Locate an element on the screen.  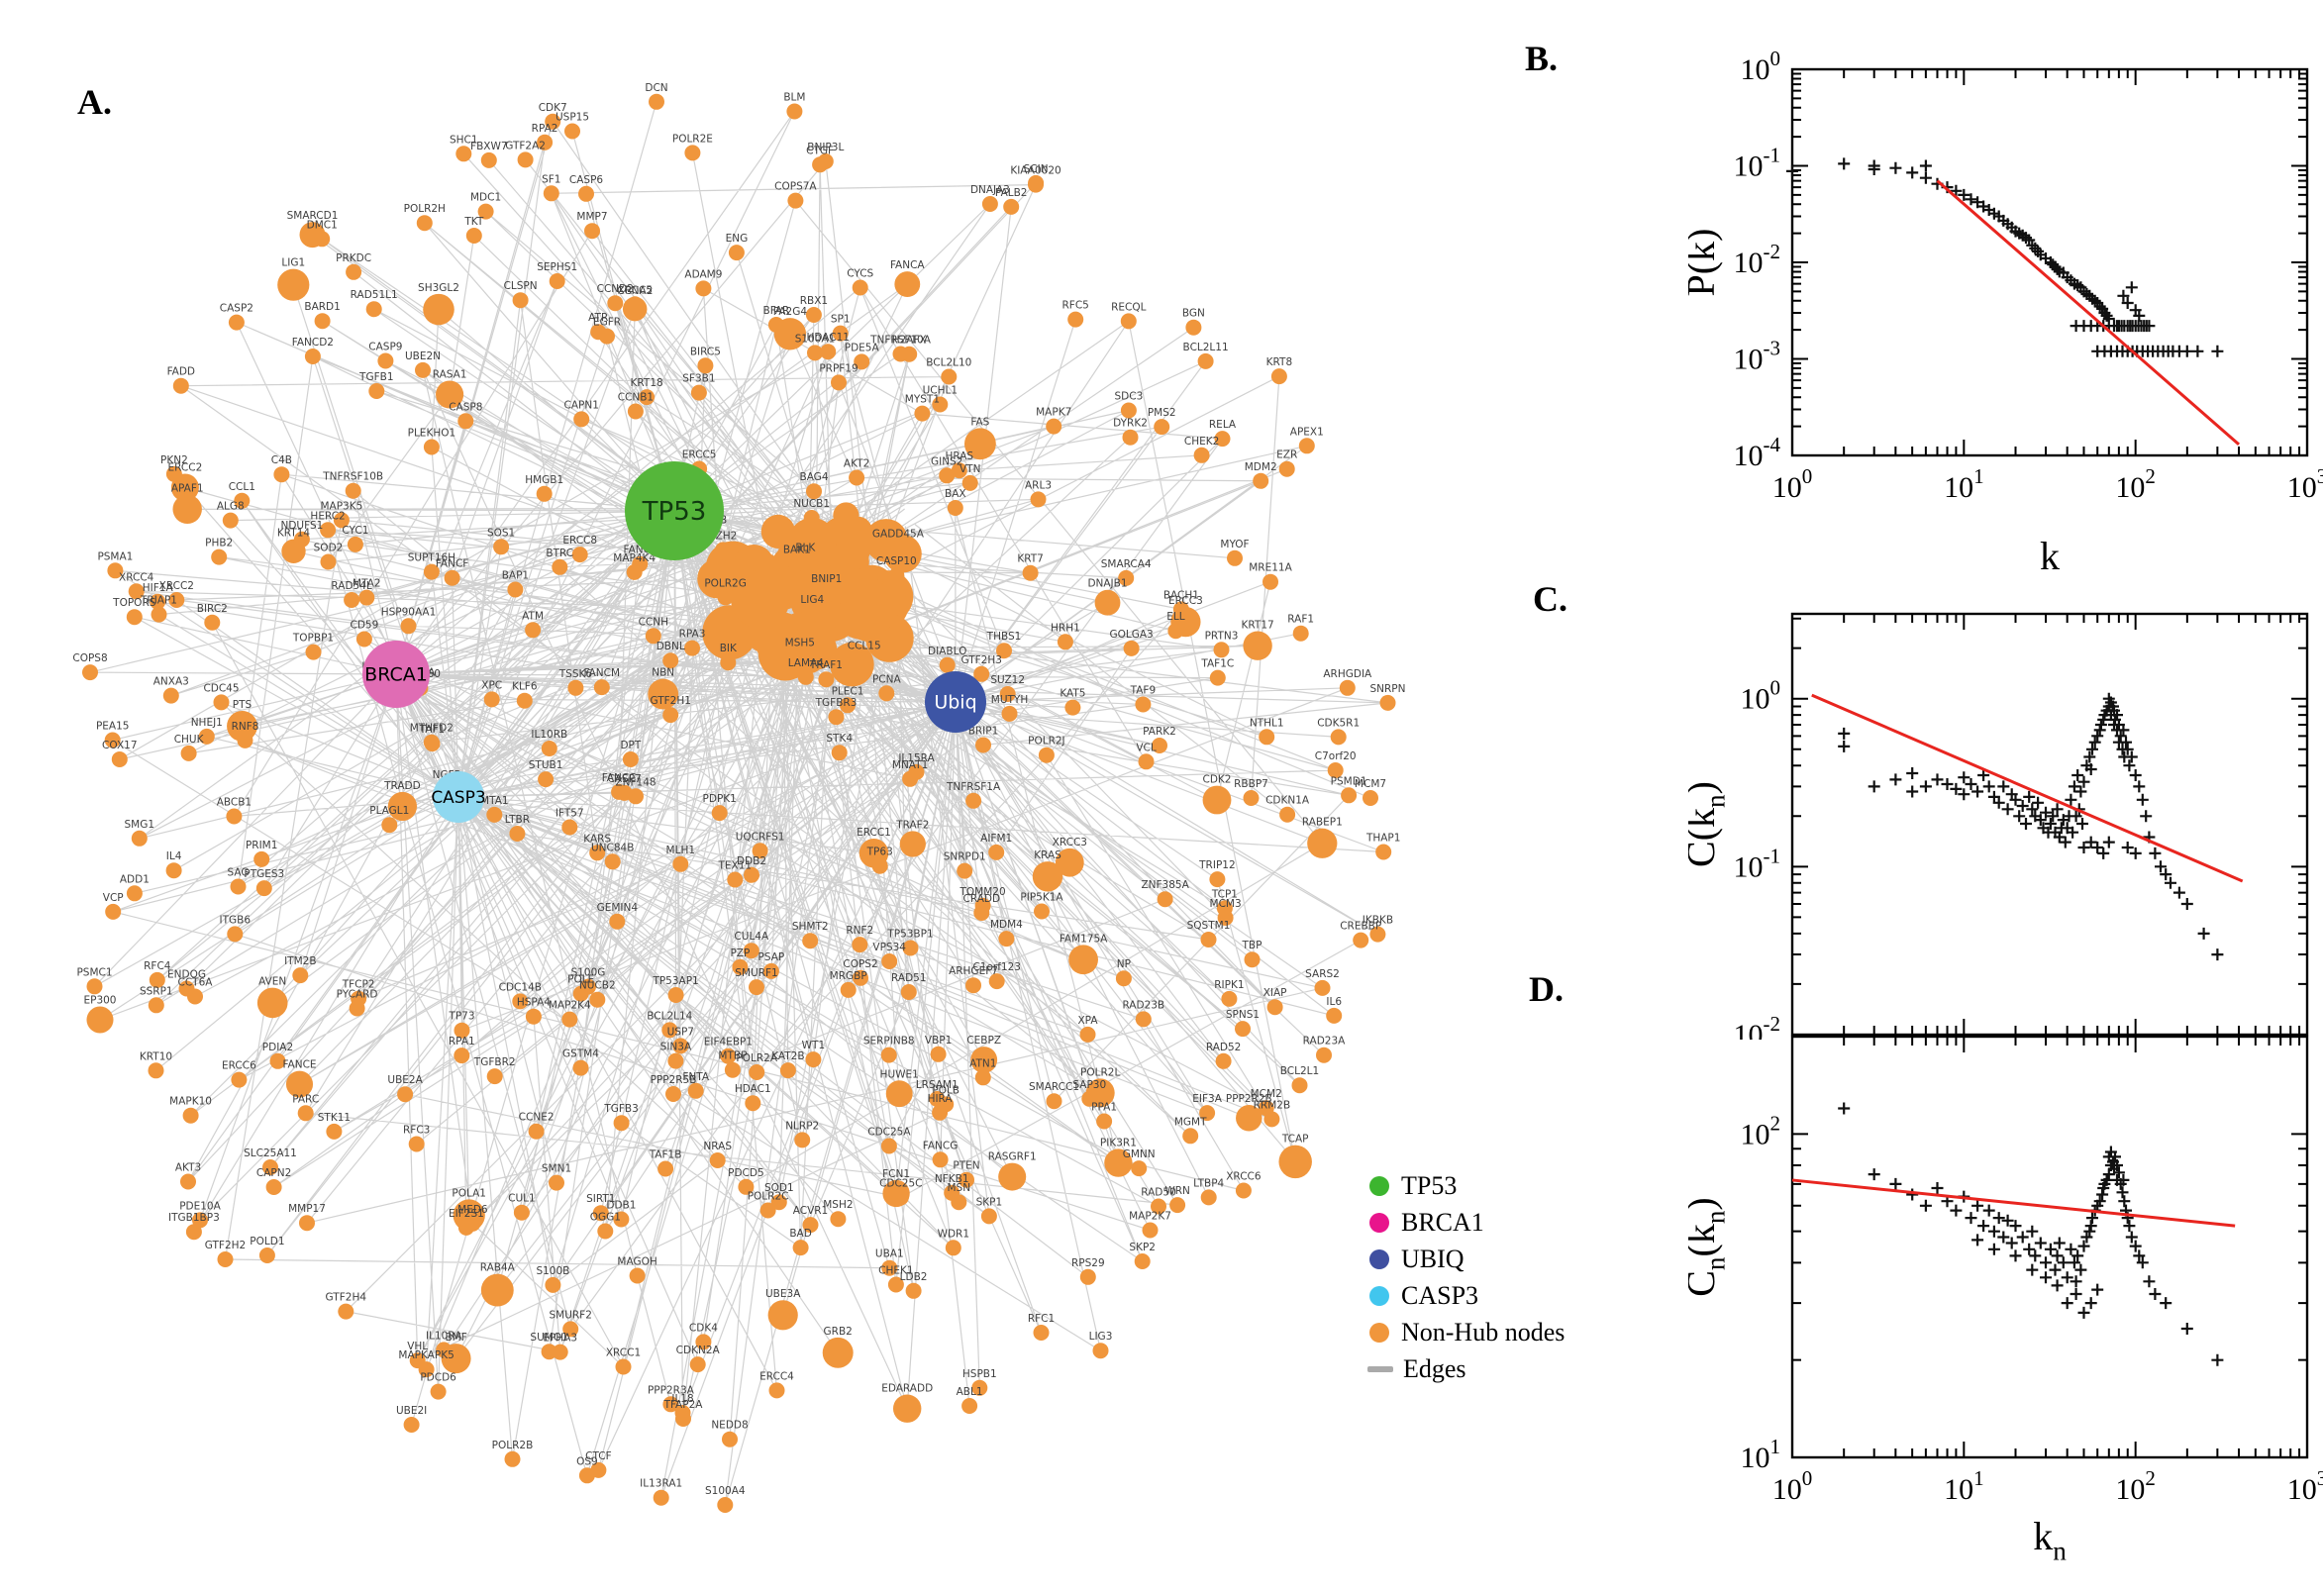
node-label: ERCC6 is located at coordinates (239, 1066).